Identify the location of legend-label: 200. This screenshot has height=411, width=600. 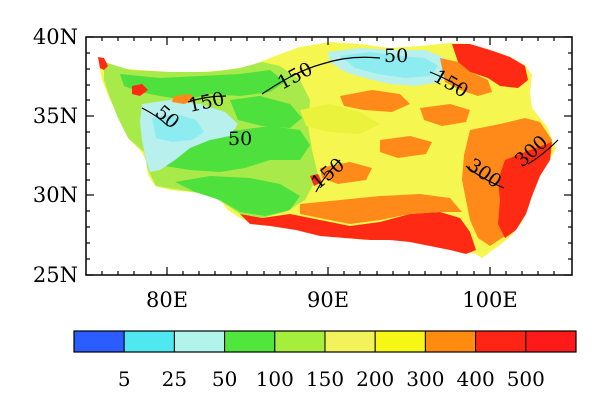
(375, 379).